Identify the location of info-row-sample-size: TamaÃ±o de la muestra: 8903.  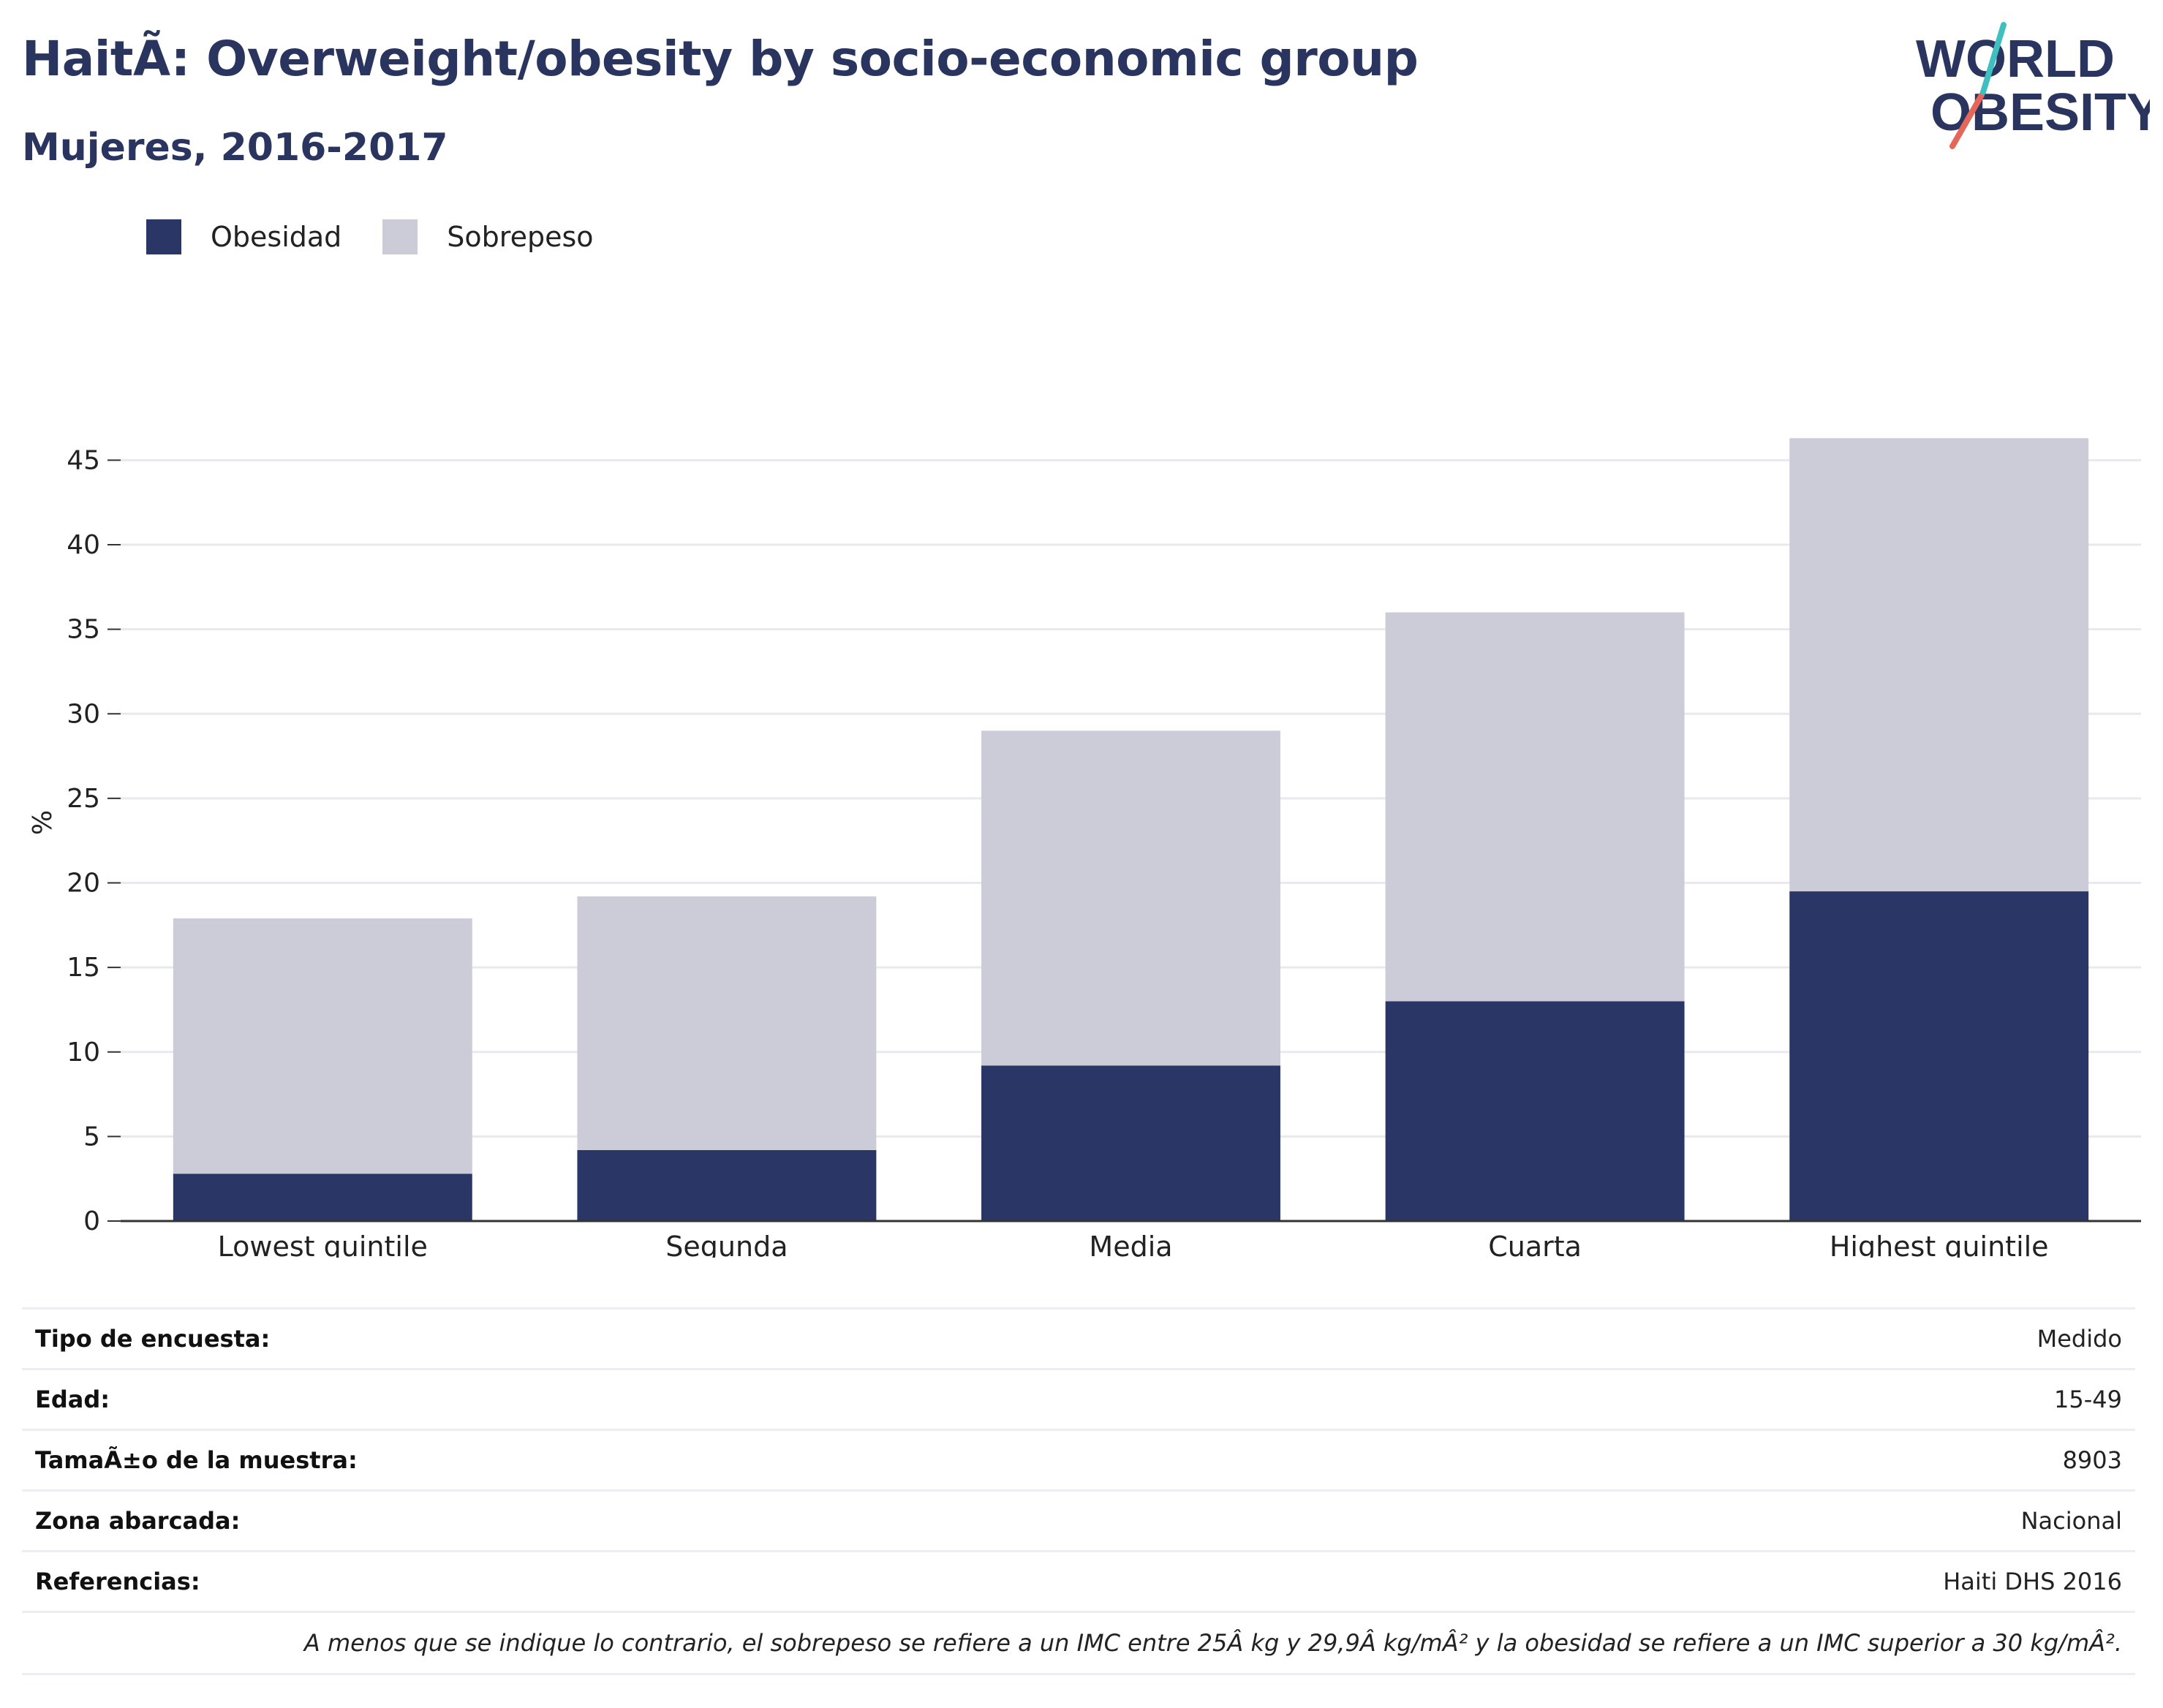
(1078, 1459).